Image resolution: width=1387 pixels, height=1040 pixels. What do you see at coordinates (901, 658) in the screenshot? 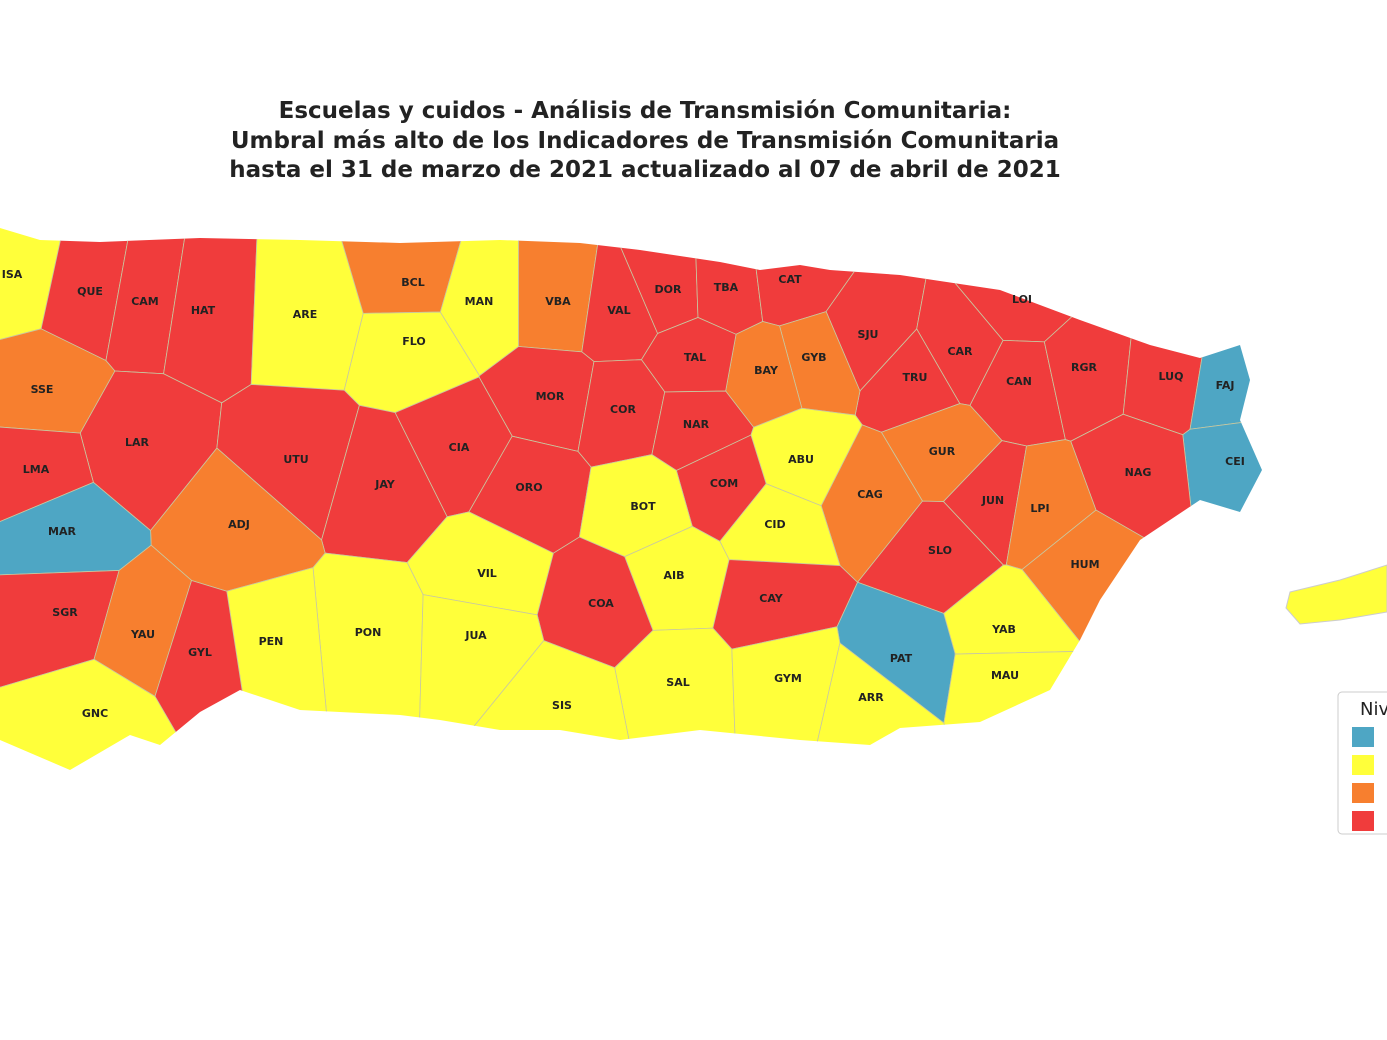
I see `municipality-label: PAT` at bounding box center [901, 658].